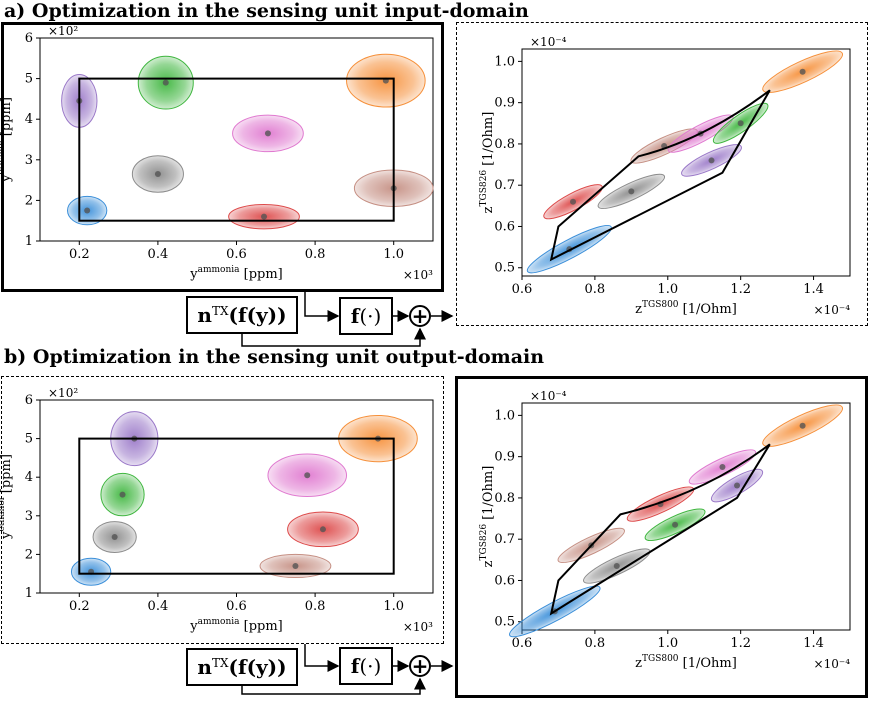 The width and height of the screenshot is (870, 701). I want to click on noise-block-a: n TX (f(y)), so click(242, 315).